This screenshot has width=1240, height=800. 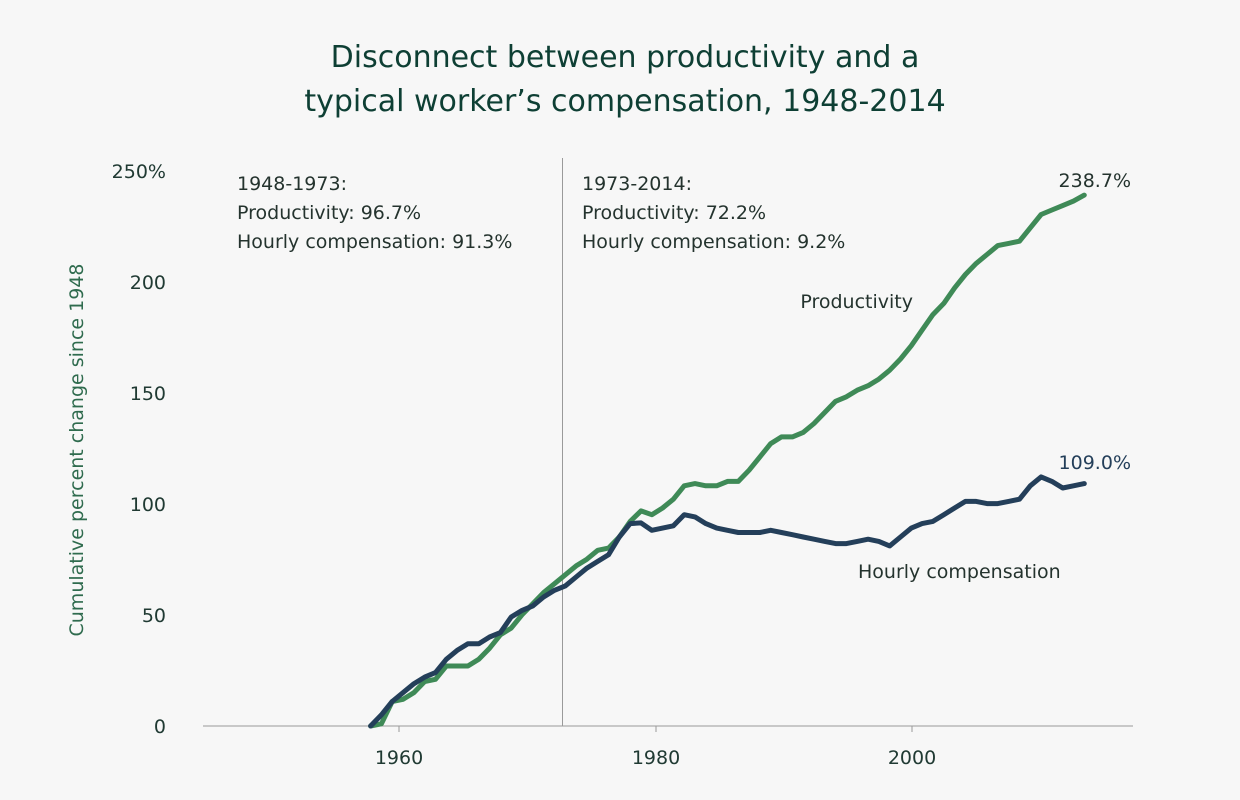 What do you see at coordinates (154, 616) in the screenshot?
I see `y-tick-label: 50` at bounding box center [154, 616].